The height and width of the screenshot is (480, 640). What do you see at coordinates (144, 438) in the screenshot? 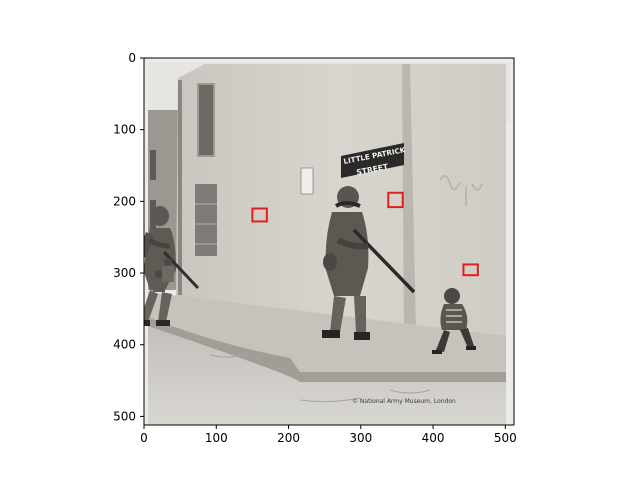
I see `x-tick-label: 0` at bounding box center [144, 438].